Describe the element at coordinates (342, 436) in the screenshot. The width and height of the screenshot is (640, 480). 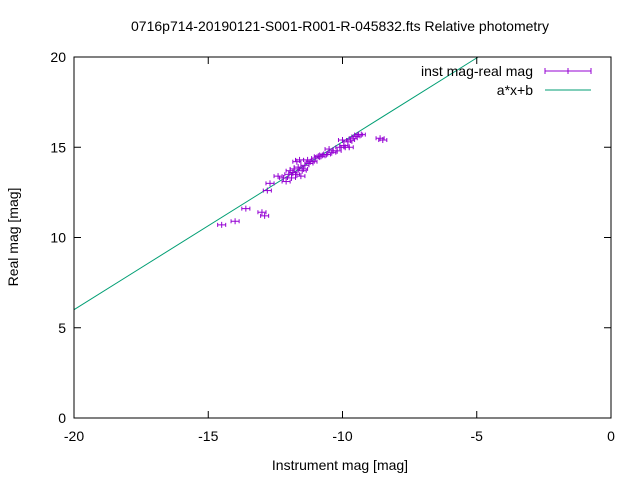
I see `x-tick-label: -10` at that location.